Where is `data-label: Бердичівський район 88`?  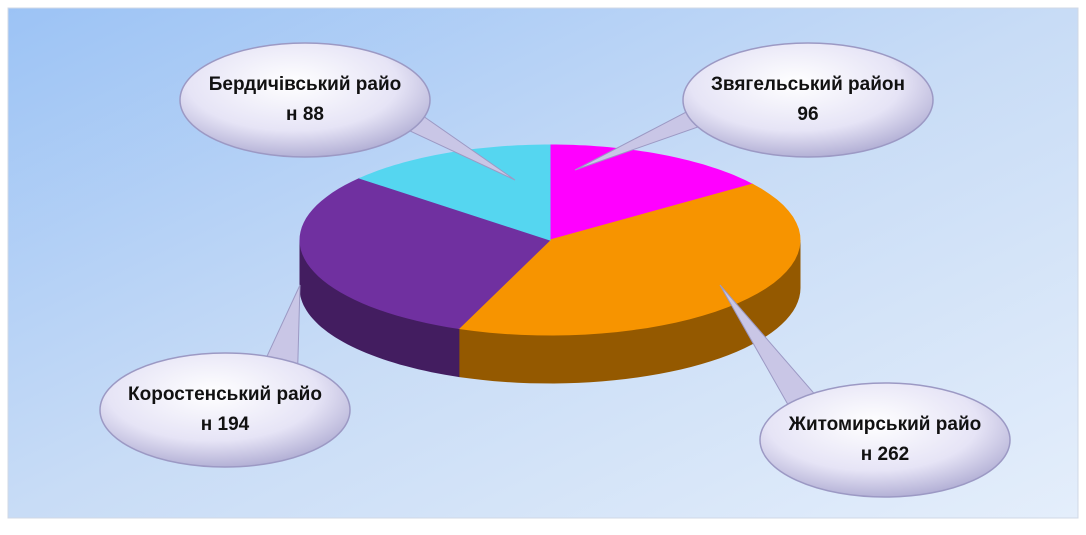 data-label: Бердичівський район 88 is located at coordinates (305, 100).